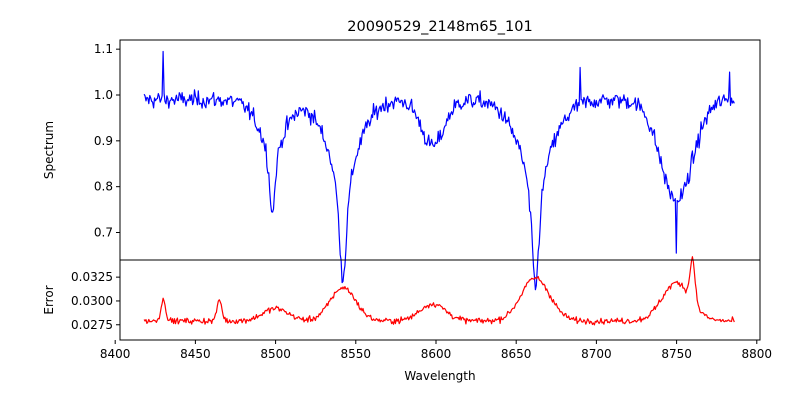 This screenshot has width=800, height=400. I want to click on x-tick-label: 8700, so click(596, 354).